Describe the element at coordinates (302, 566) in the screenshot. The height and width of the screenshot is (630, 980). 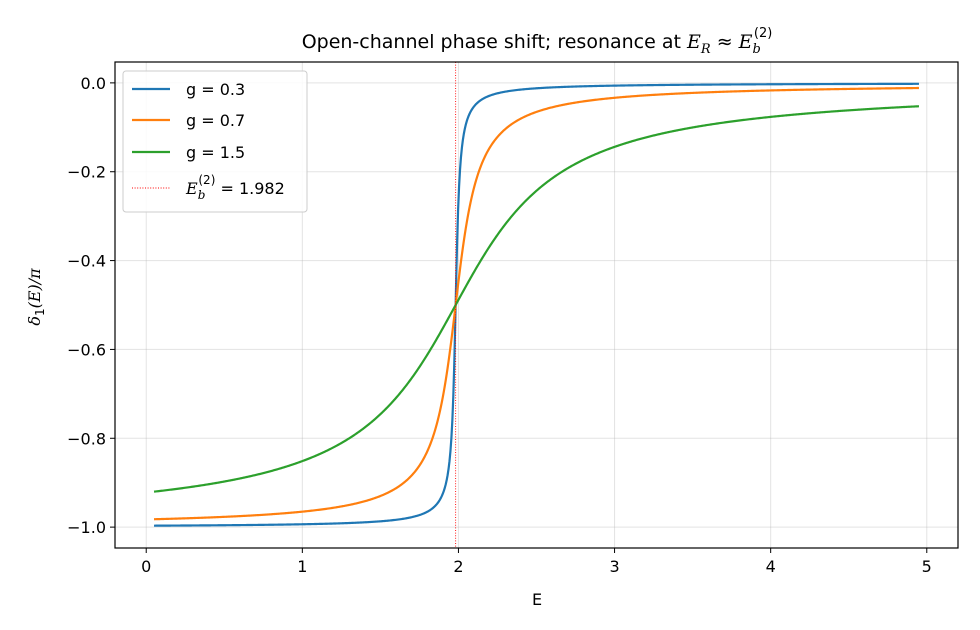
I see `x-tick-label: 1` at that location.